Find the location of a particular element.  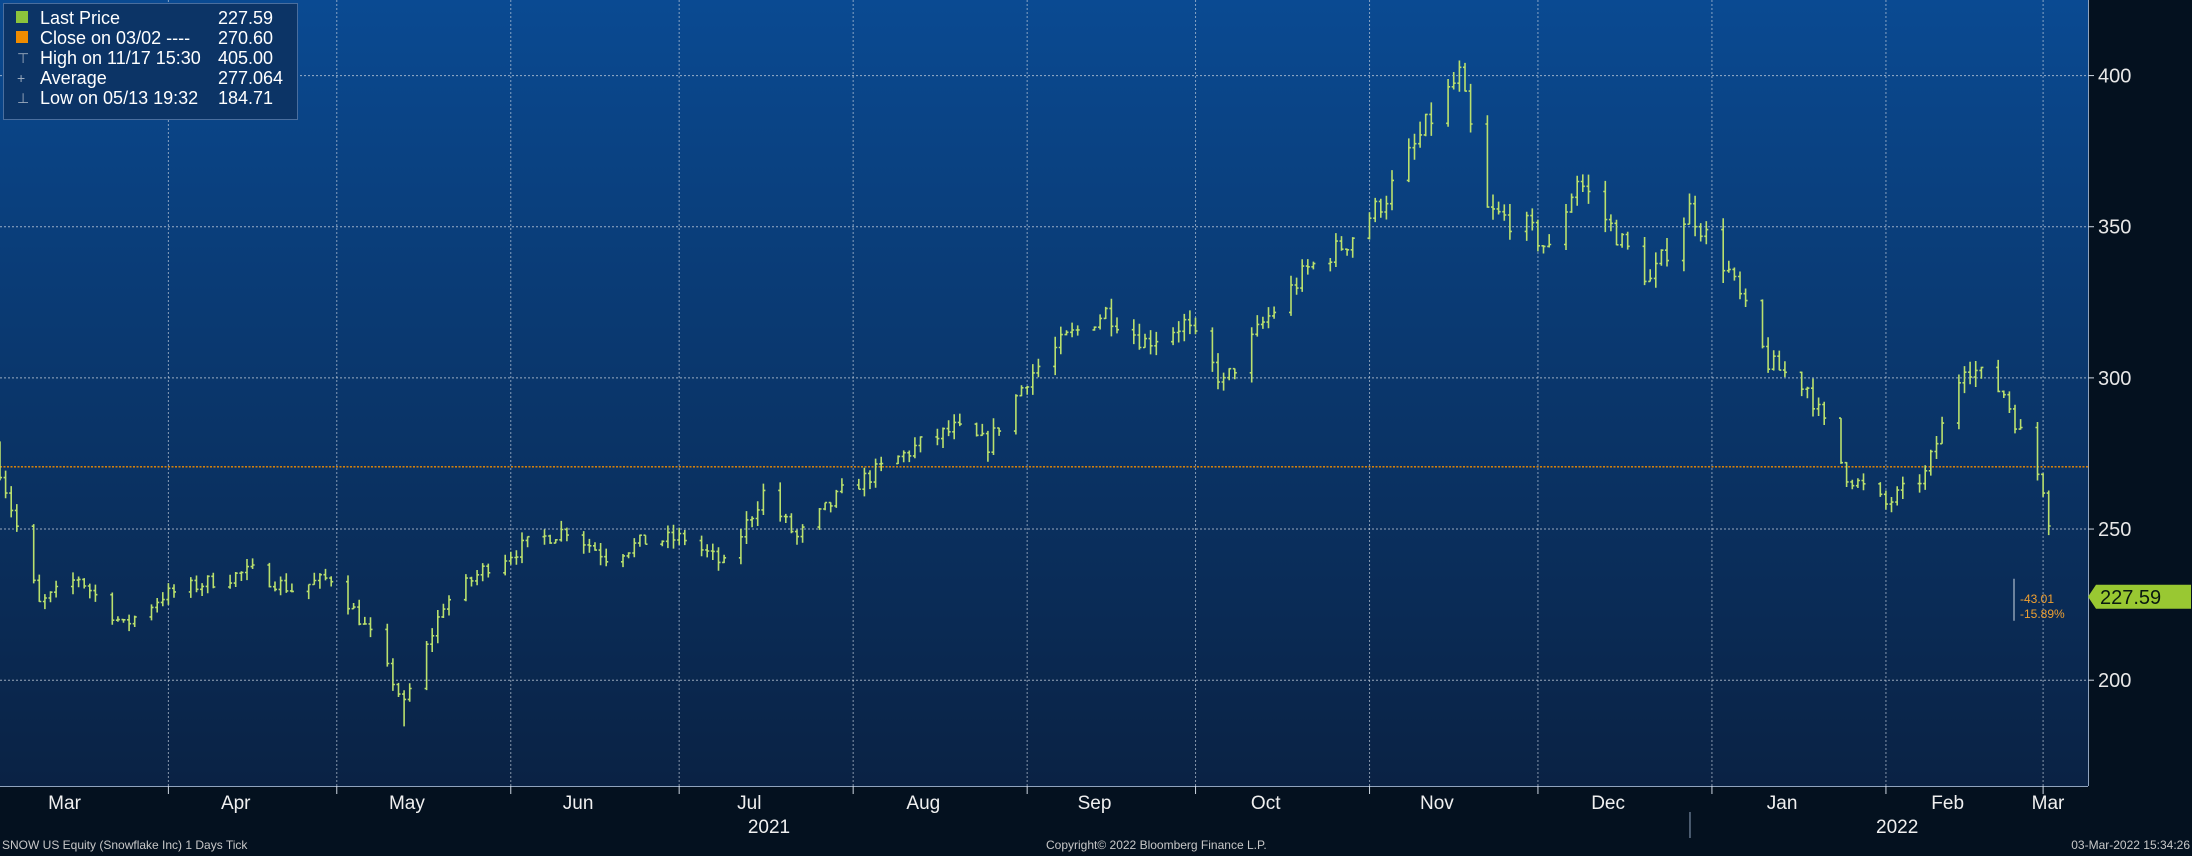

price-change-label: -43.01 is located at coordinates (2037, 599).